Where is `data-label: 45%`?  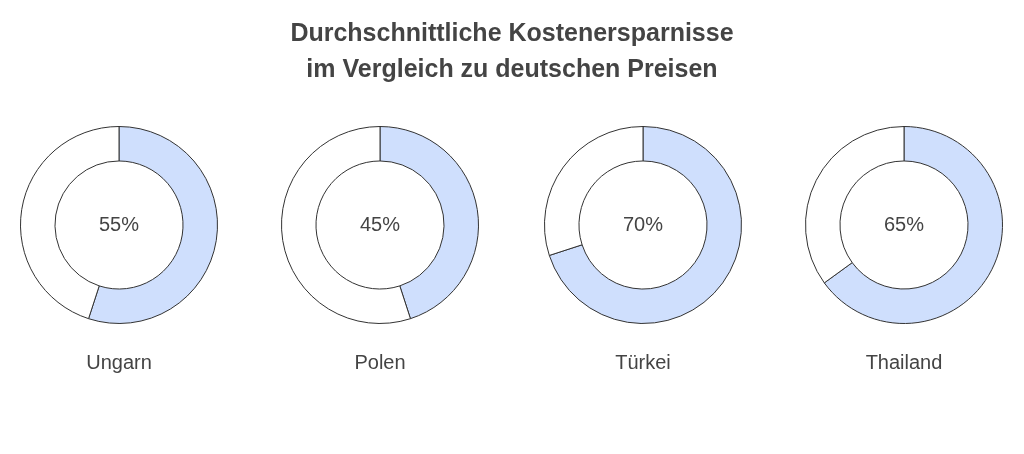
data-label: 45% is located at coordinates (380, 223).